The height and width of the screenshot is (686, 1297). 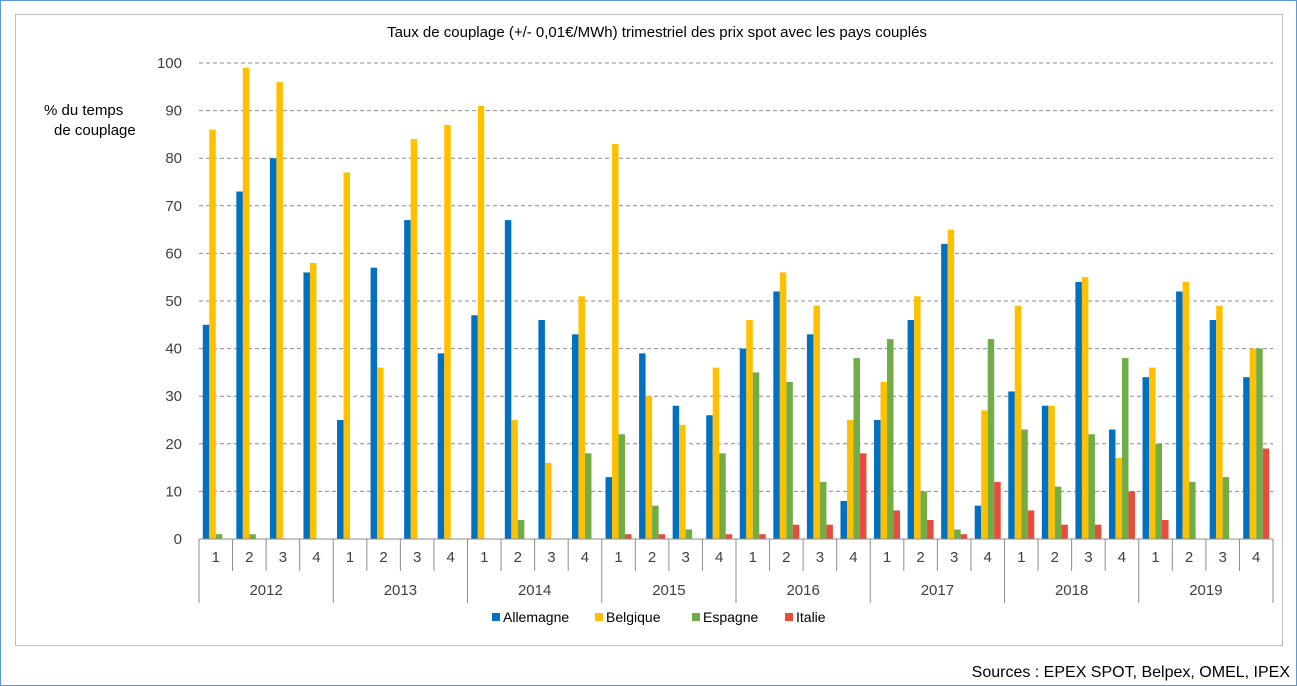 What do you see at coordinates (169, 63) in the screenshot?
I see `y-tick-label: 100` at bounding box center [169, 63].